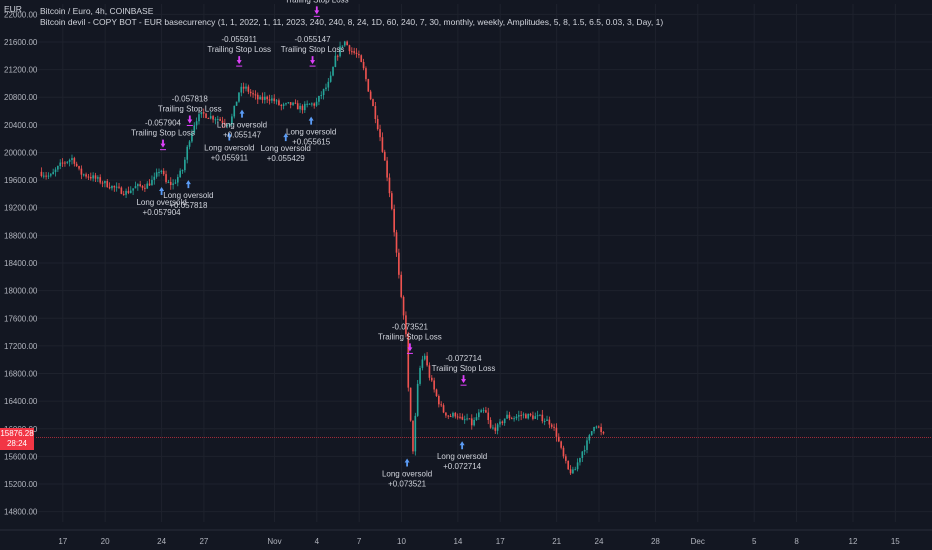 The height and width of the screenshot is (550, 932). I want to click on symbol-title: Bitcoin / Euro, 4h, COINBASE, so click(97, 11).